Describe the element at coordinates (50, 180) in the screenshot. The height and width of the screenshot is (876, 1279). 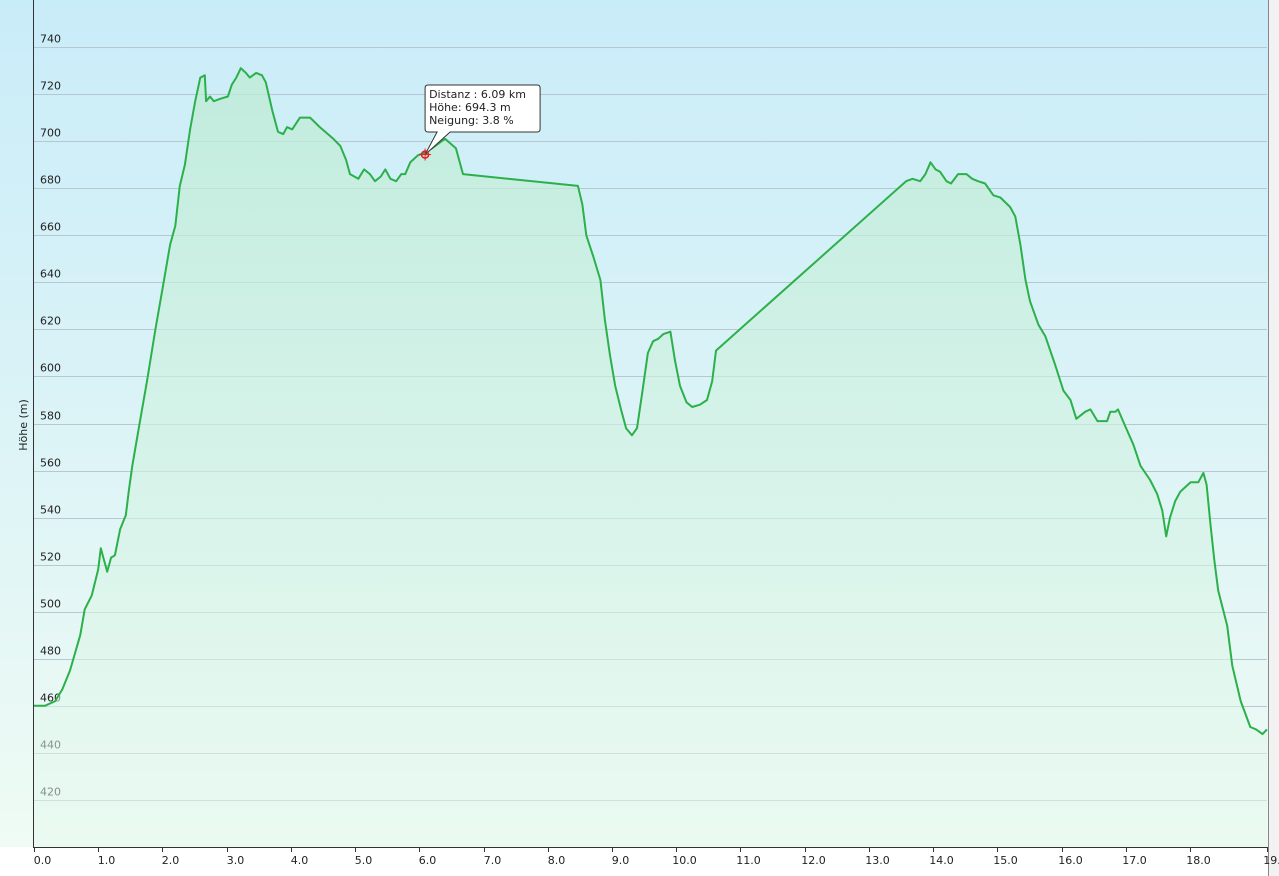
I see `y-tick-label: 680` at that location.